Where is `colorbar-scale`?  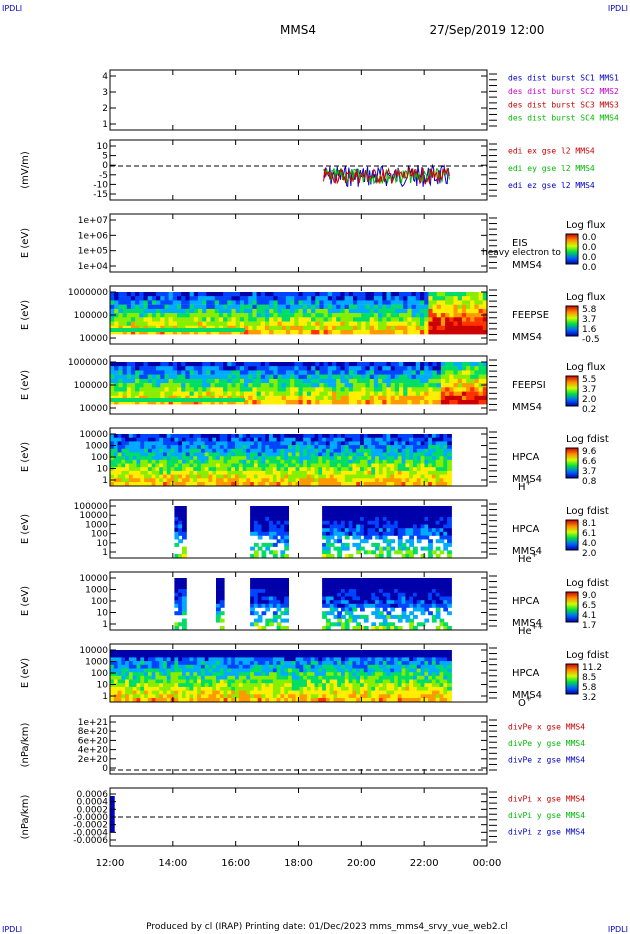 colorbar-scale is located at coordinates (572, 249).